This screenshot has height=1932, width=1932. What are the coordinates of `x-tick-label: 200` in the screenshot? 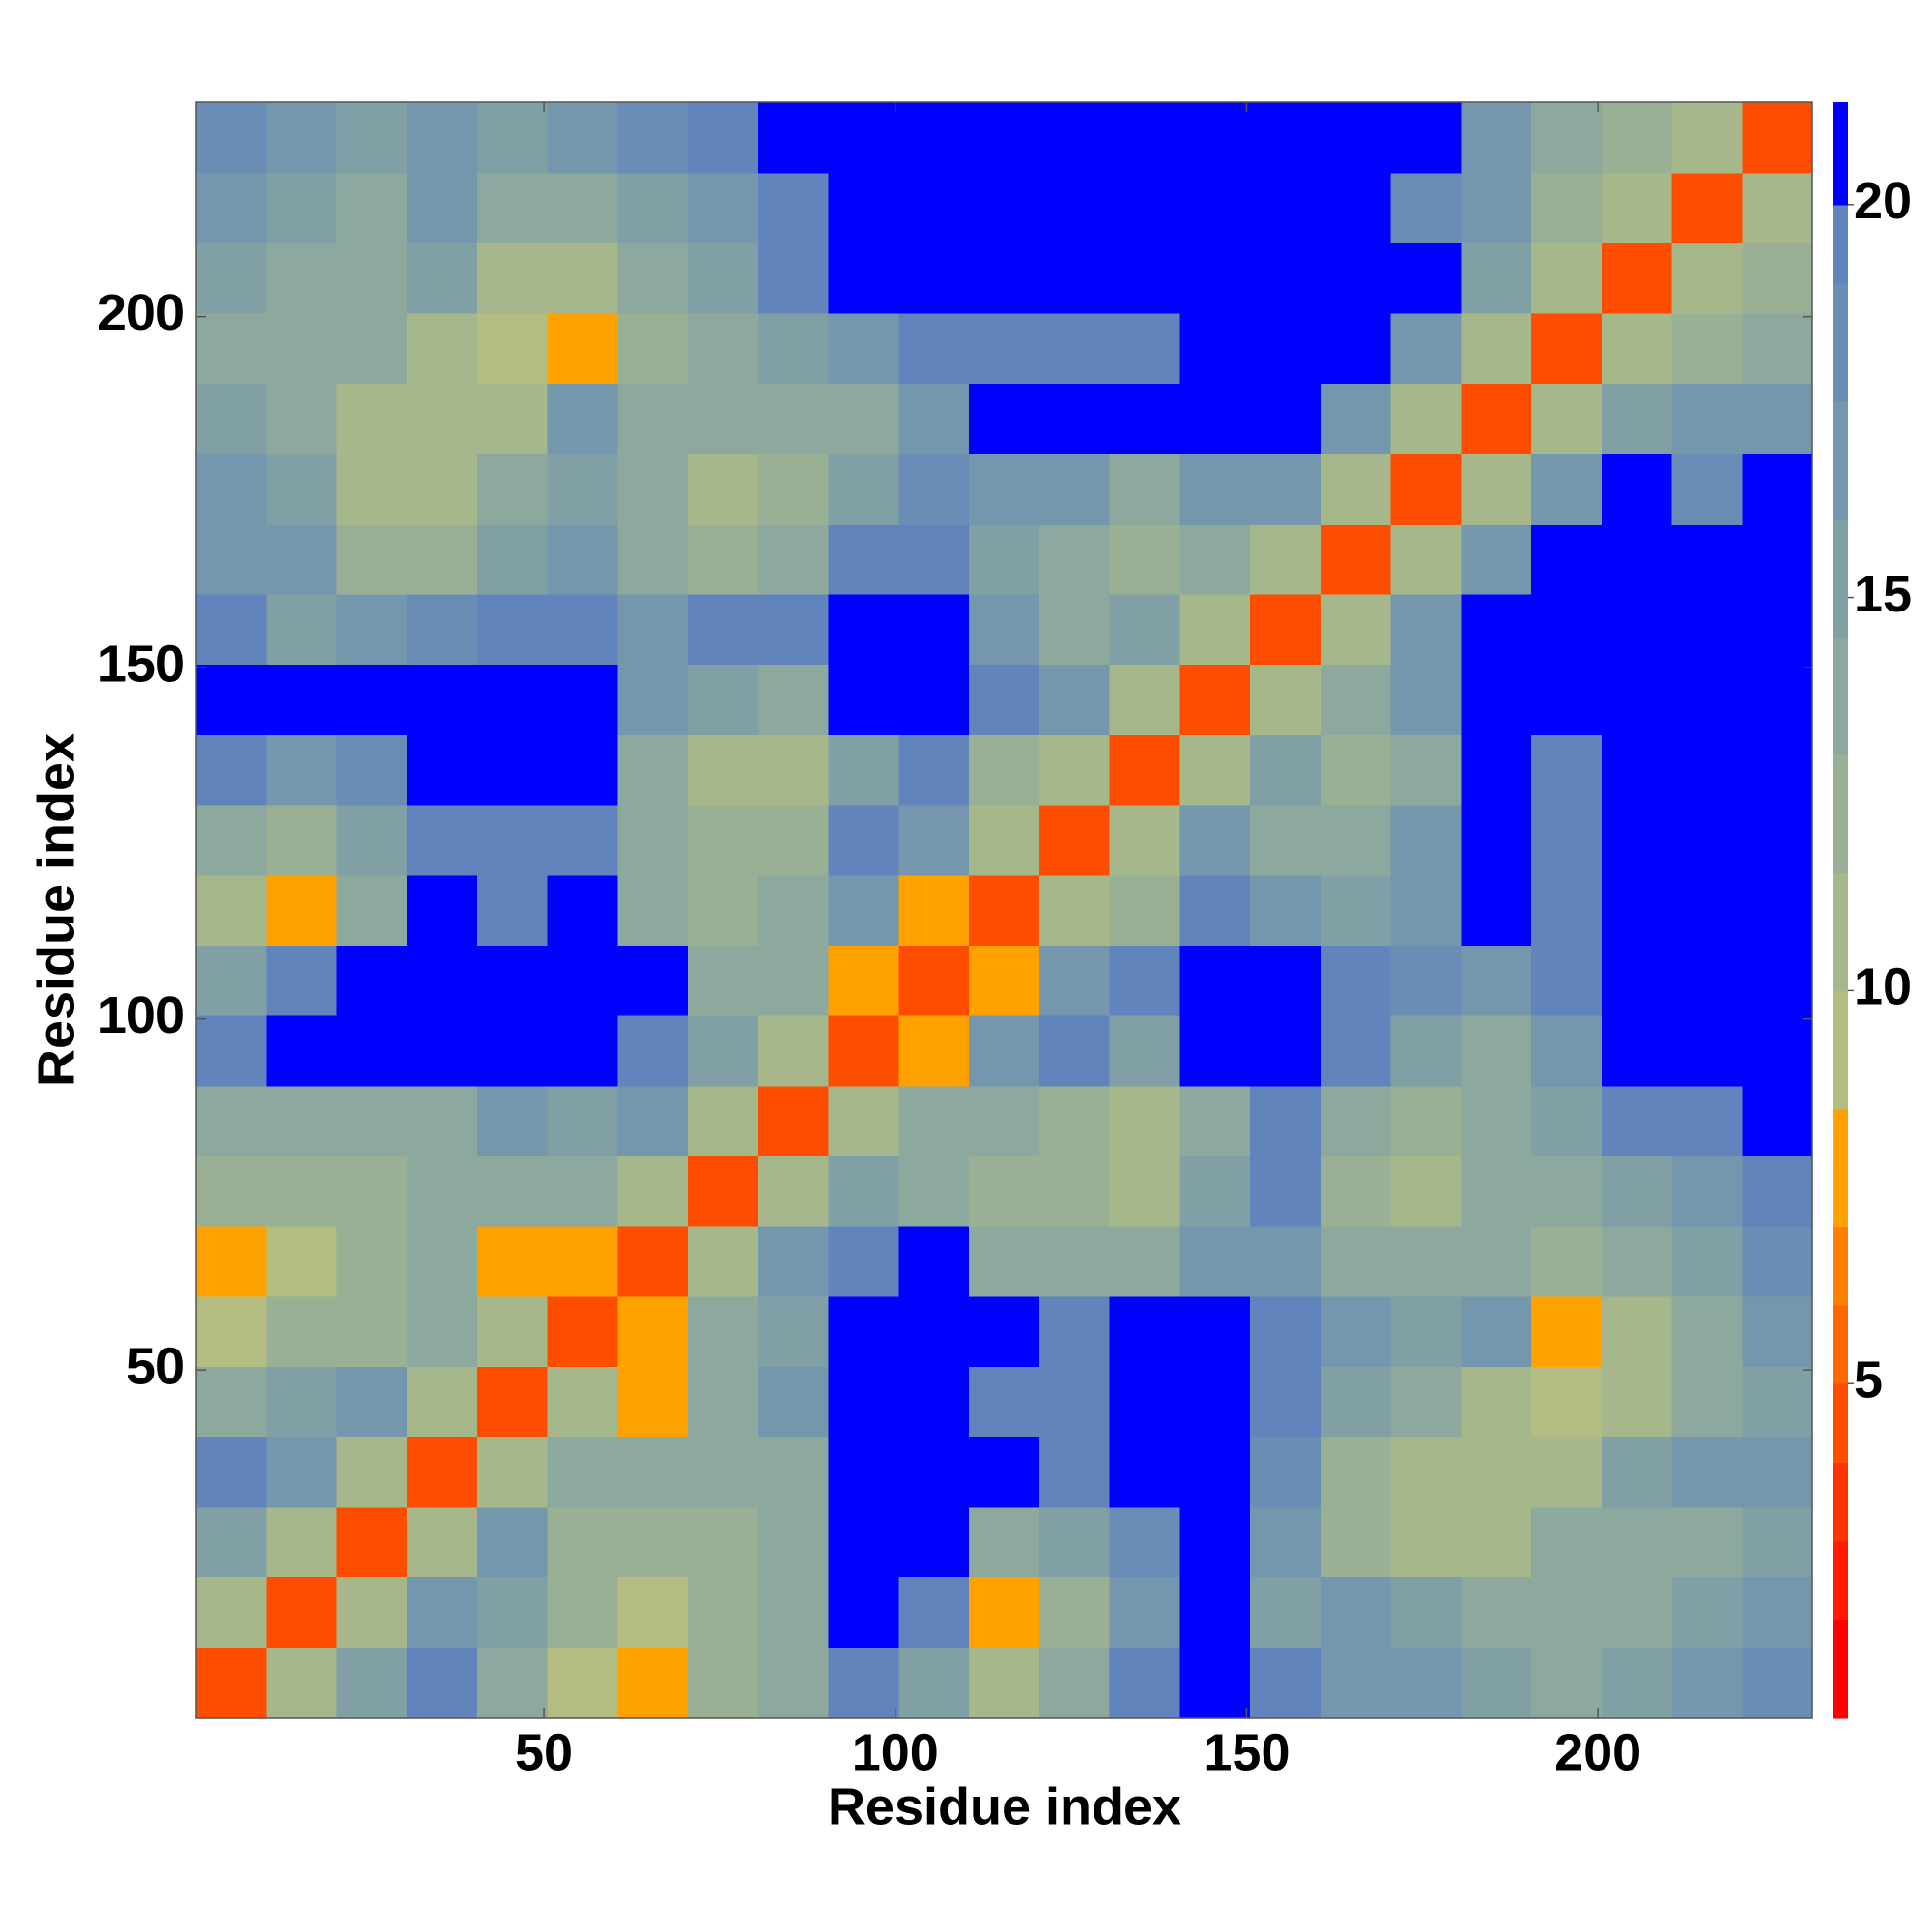 It's located at (1597, 1752).